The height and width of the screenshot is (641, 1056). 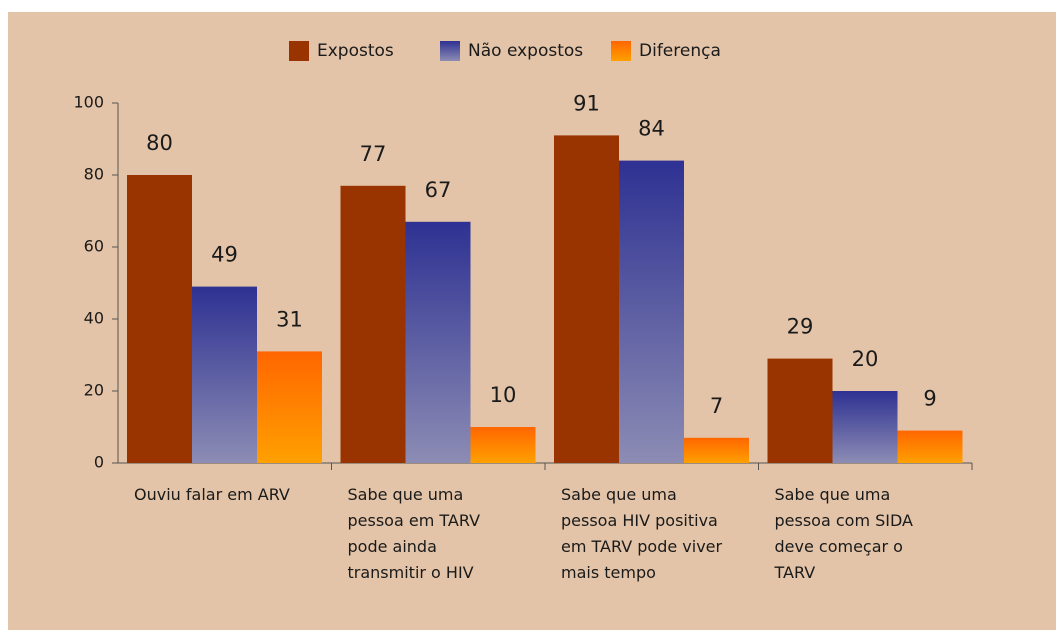 I want to click on y-tick-label: 100, so click(x=88, y=102).